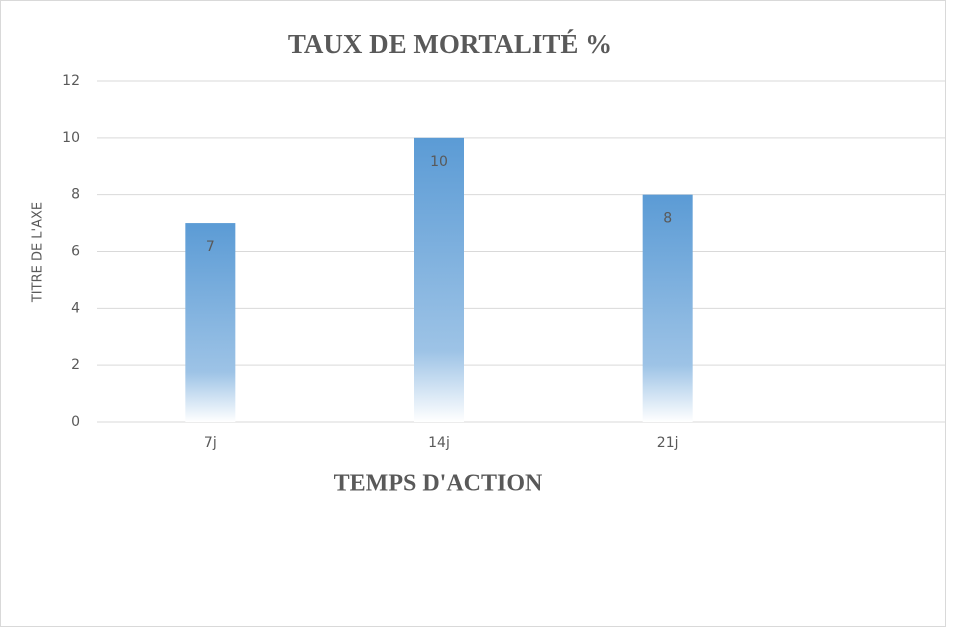 The image size is (956, 627). I want to click on data-label: 7, so click(210, 247).